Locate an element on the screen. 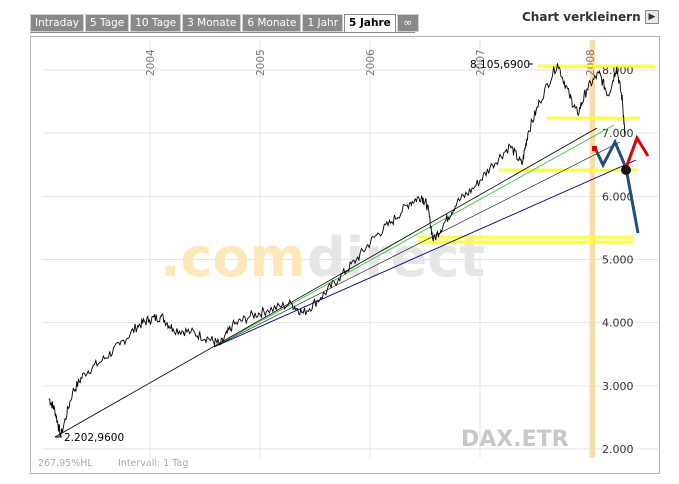  play-right-icon: ▶ is located at coordinates (652, 17).